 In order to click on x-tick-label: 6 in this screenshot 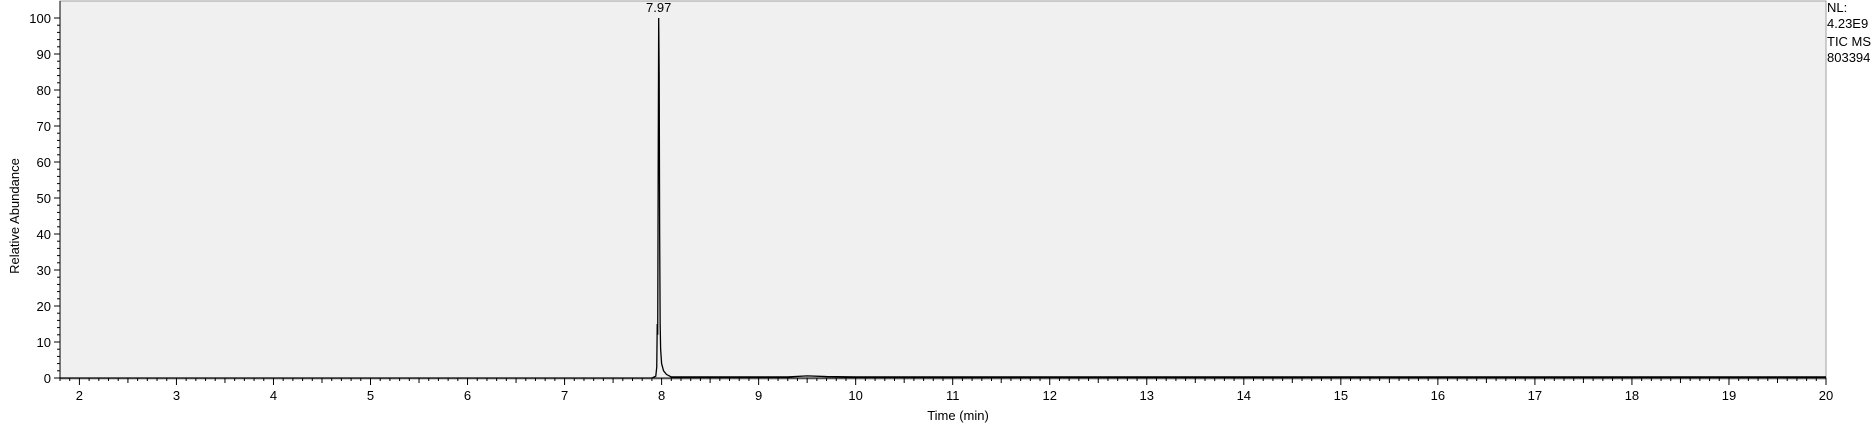, I will do `click(467, 395)`.